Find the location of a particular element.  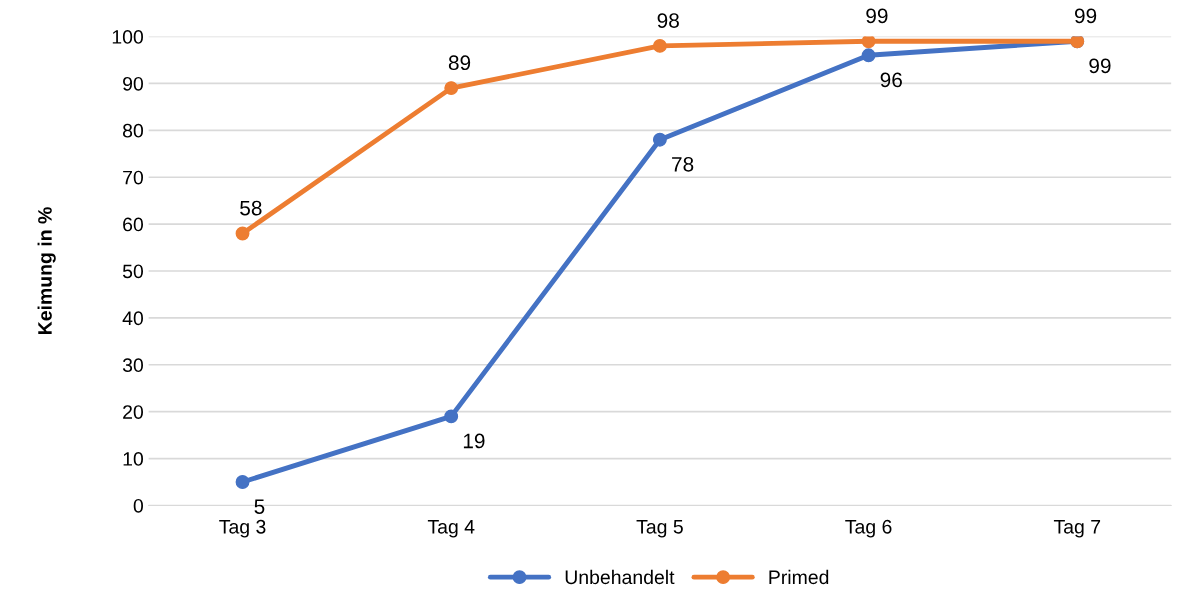

data-label: 19 is located at coordinates (474, 441).